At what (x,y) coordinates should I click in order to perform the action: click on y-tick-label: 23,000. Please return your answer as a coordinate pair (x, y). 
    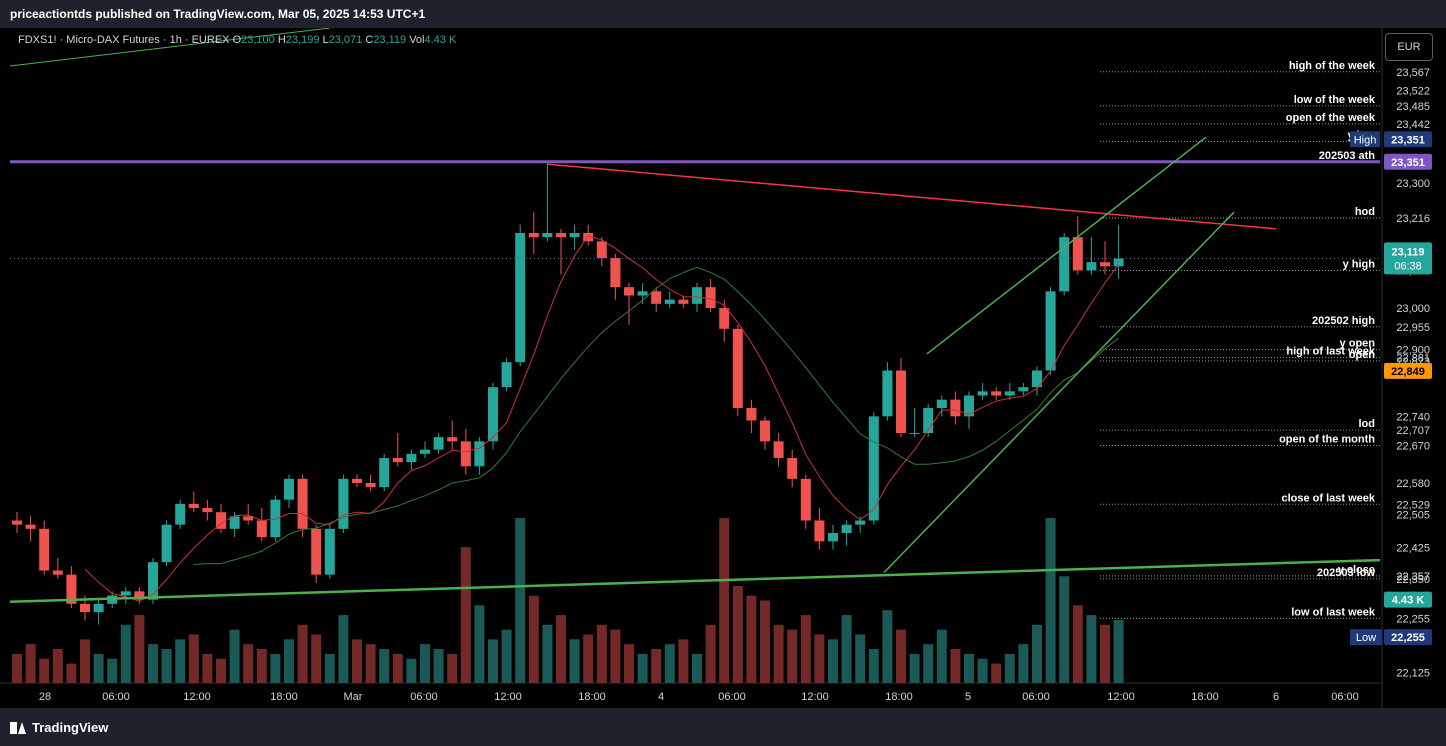
    Looking at the image, I should click on (1413, 309).